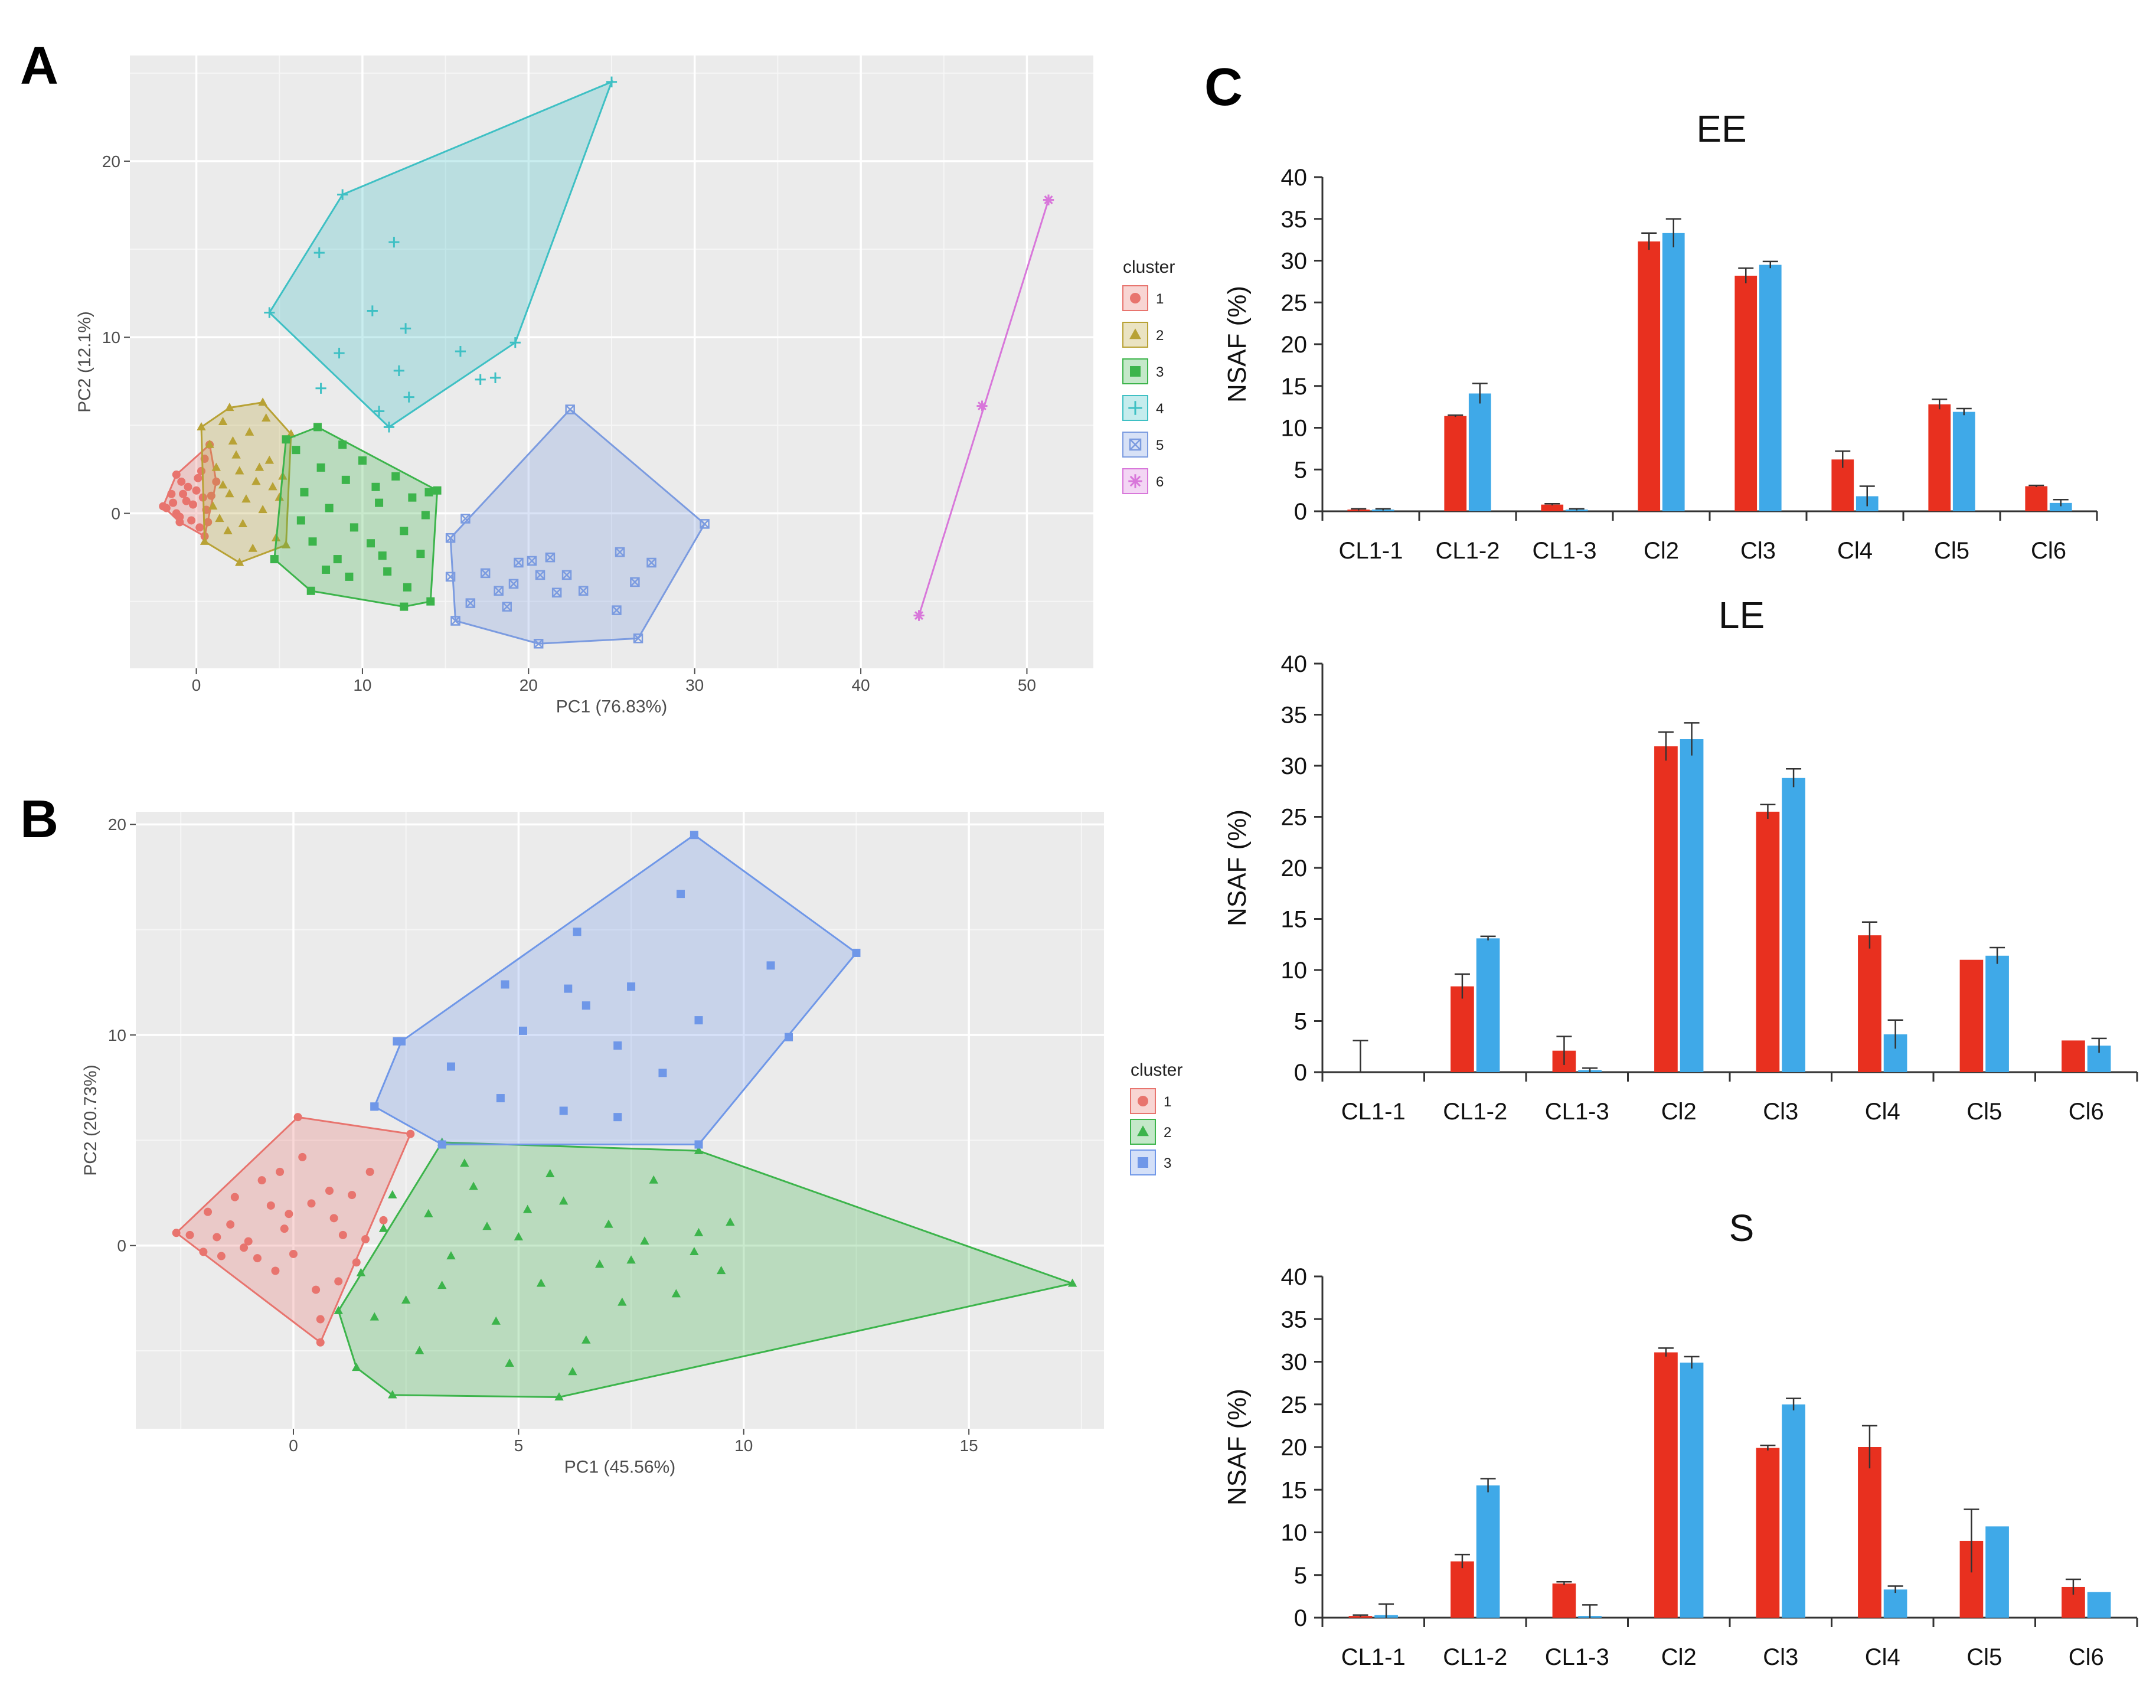 Image resolution: width=2156 pixels, height=1708 pixels. I want to click on category-label: Cl2, so click(1679, 1657).